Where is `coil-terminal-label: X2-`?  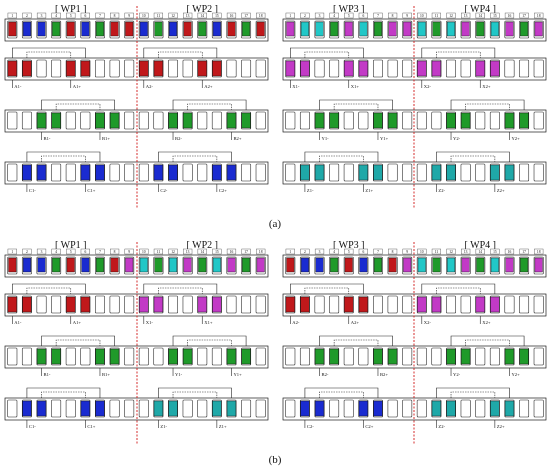
coil-terminal-label: X2- is located at coordinates (428, 322).